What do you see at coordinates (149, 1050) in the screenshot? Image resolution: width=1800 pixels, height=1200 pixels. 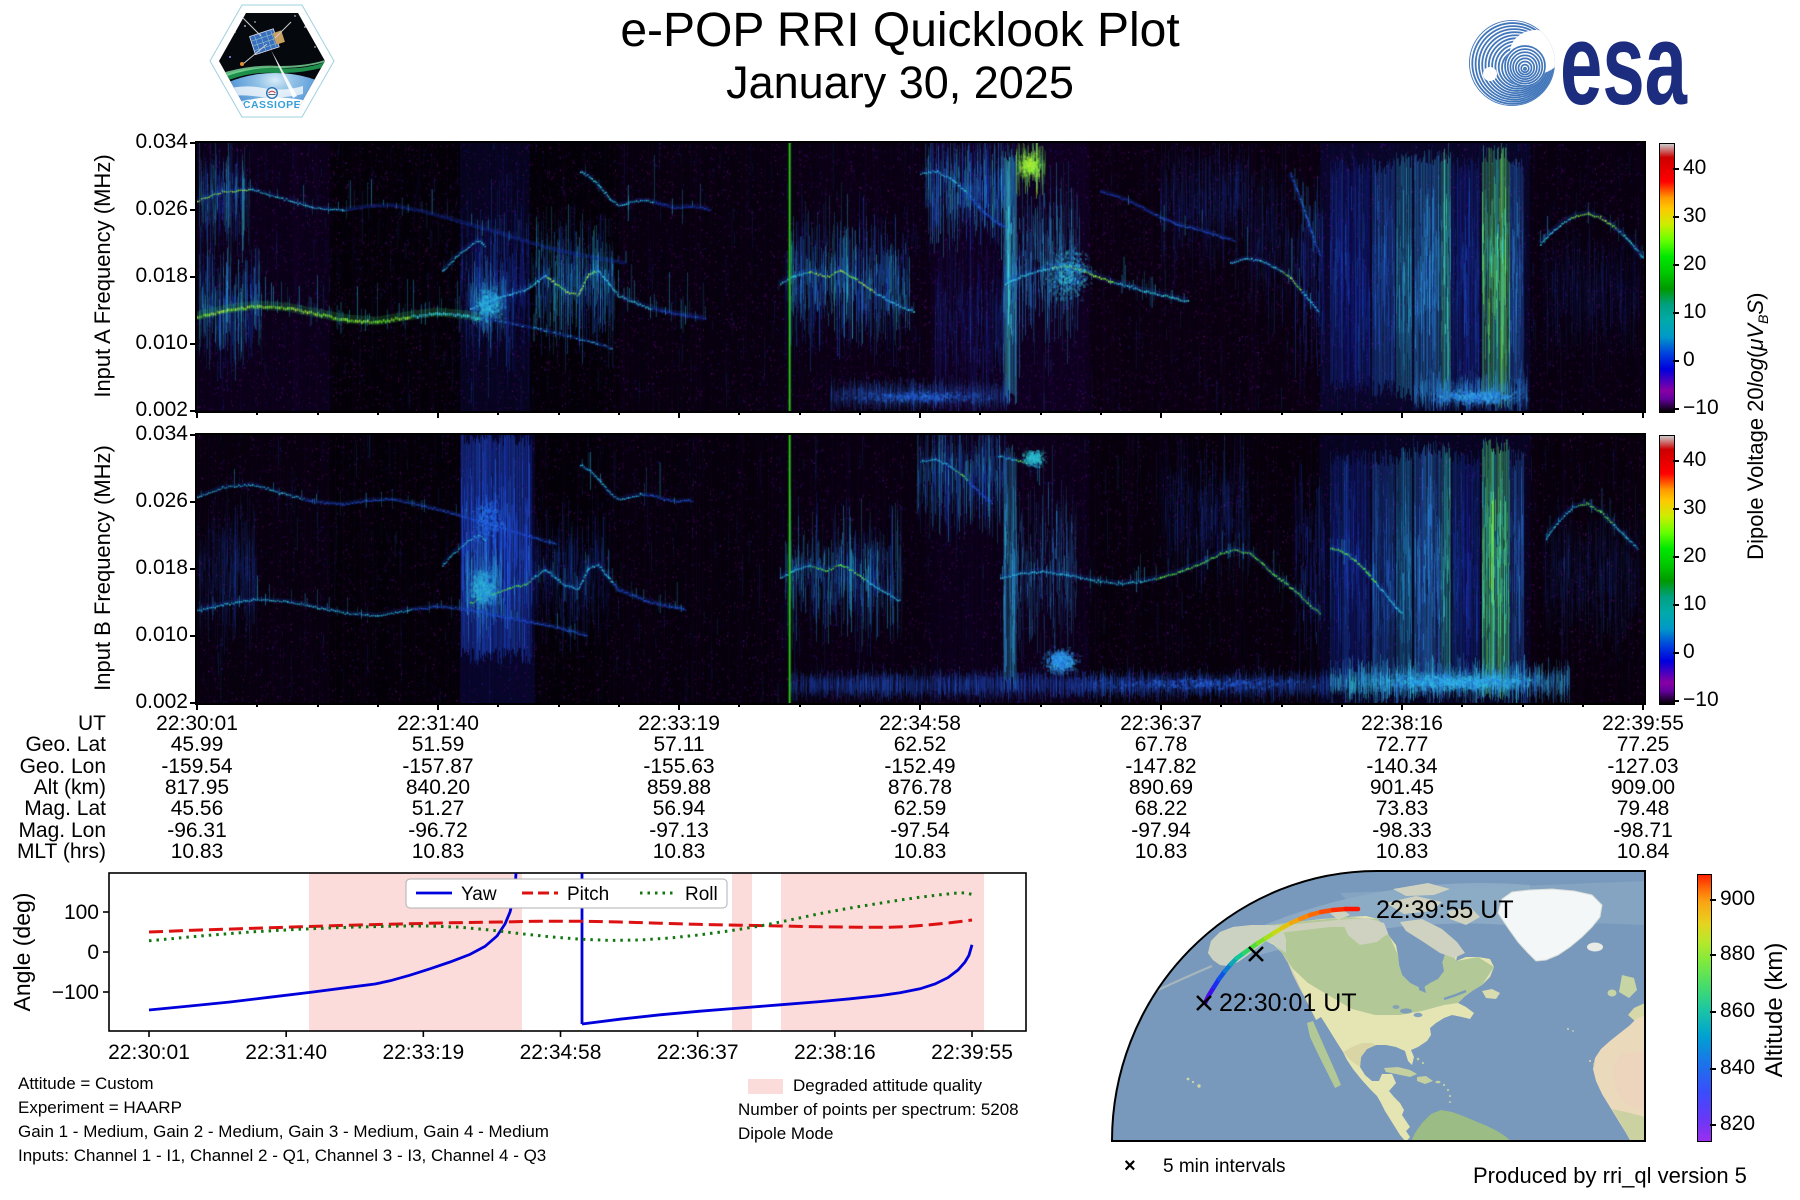 I see `svg-text: 22:30:01` at bounding box center [149, 1050].